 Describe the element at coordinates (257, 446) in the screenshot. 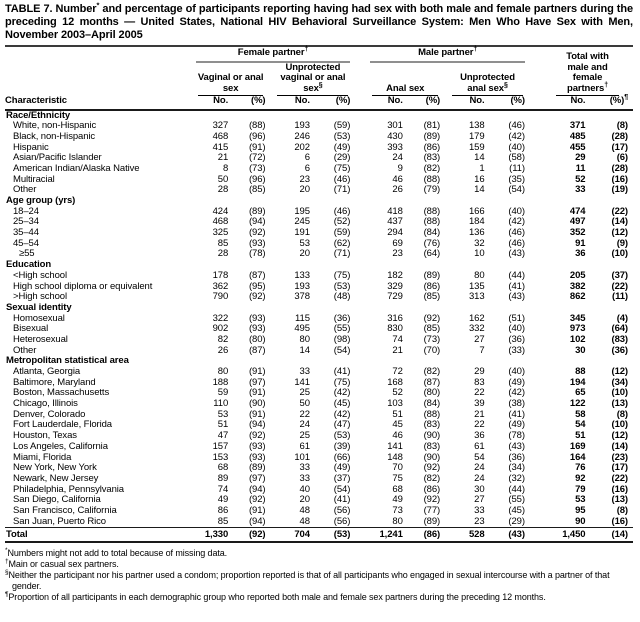

I see `pct-cell: (93)` at that location.